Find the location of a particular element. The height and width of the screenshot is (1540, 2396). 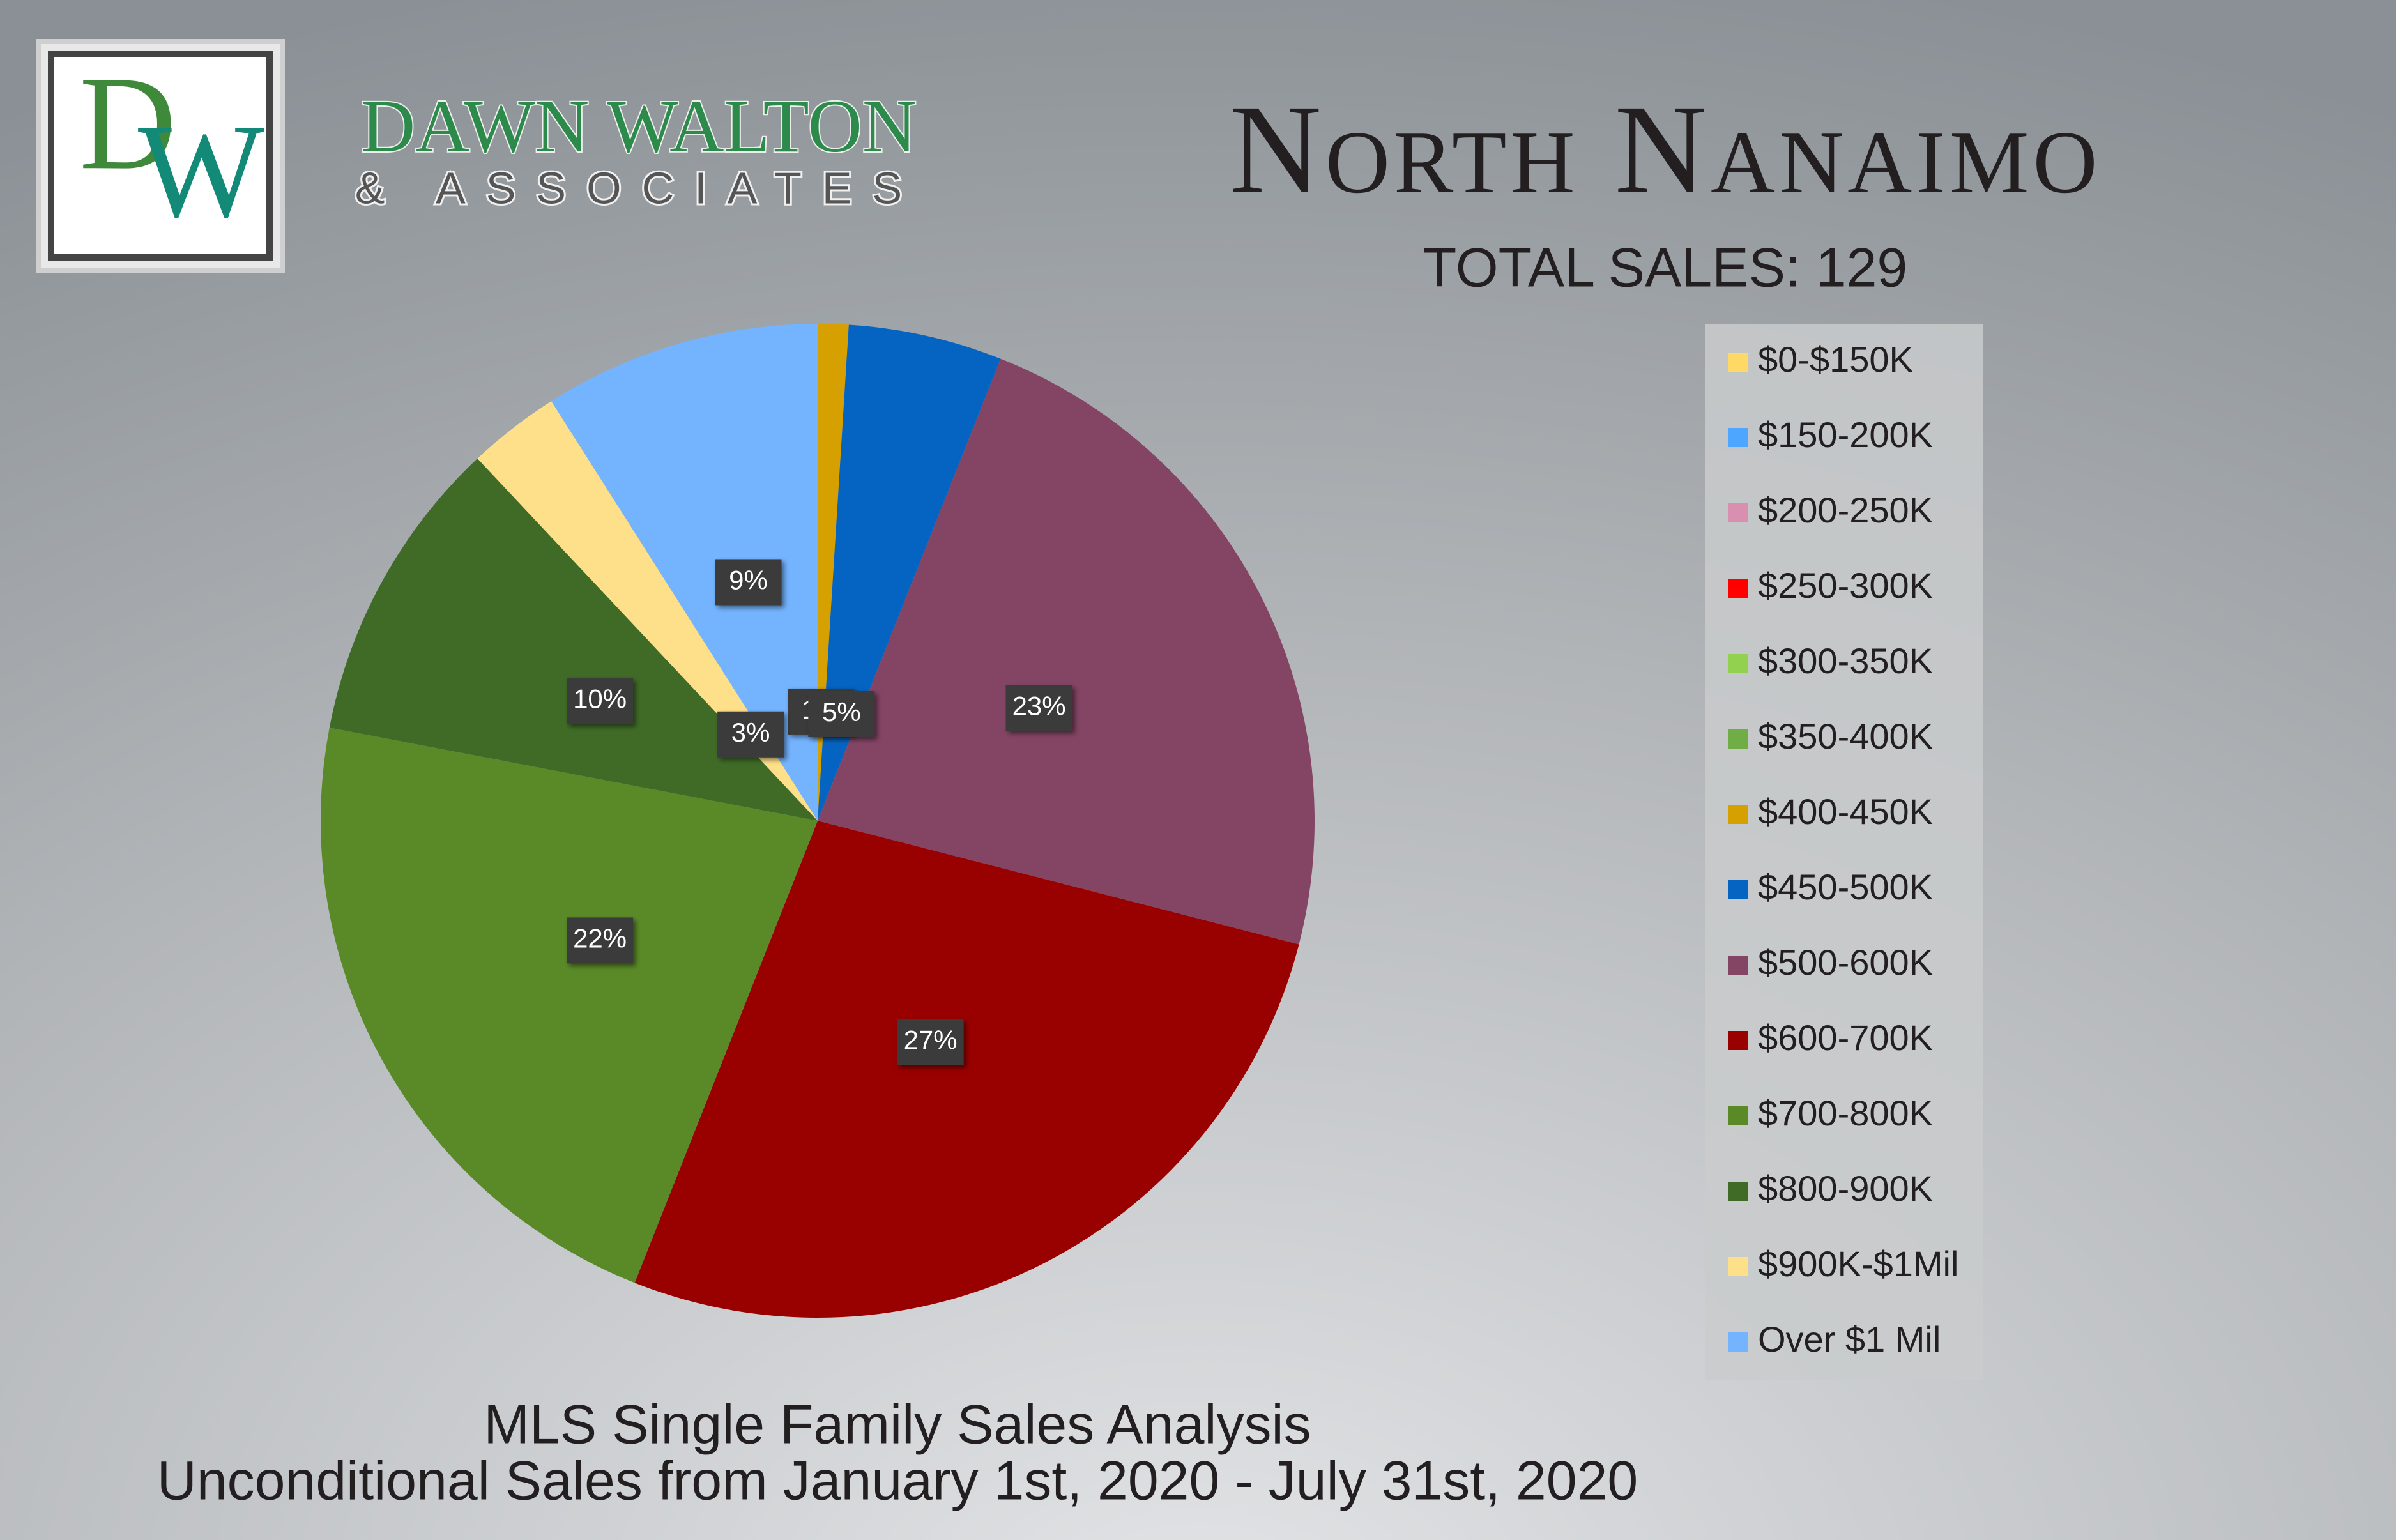

data-label: 10% is located at coordinates (600, 699).